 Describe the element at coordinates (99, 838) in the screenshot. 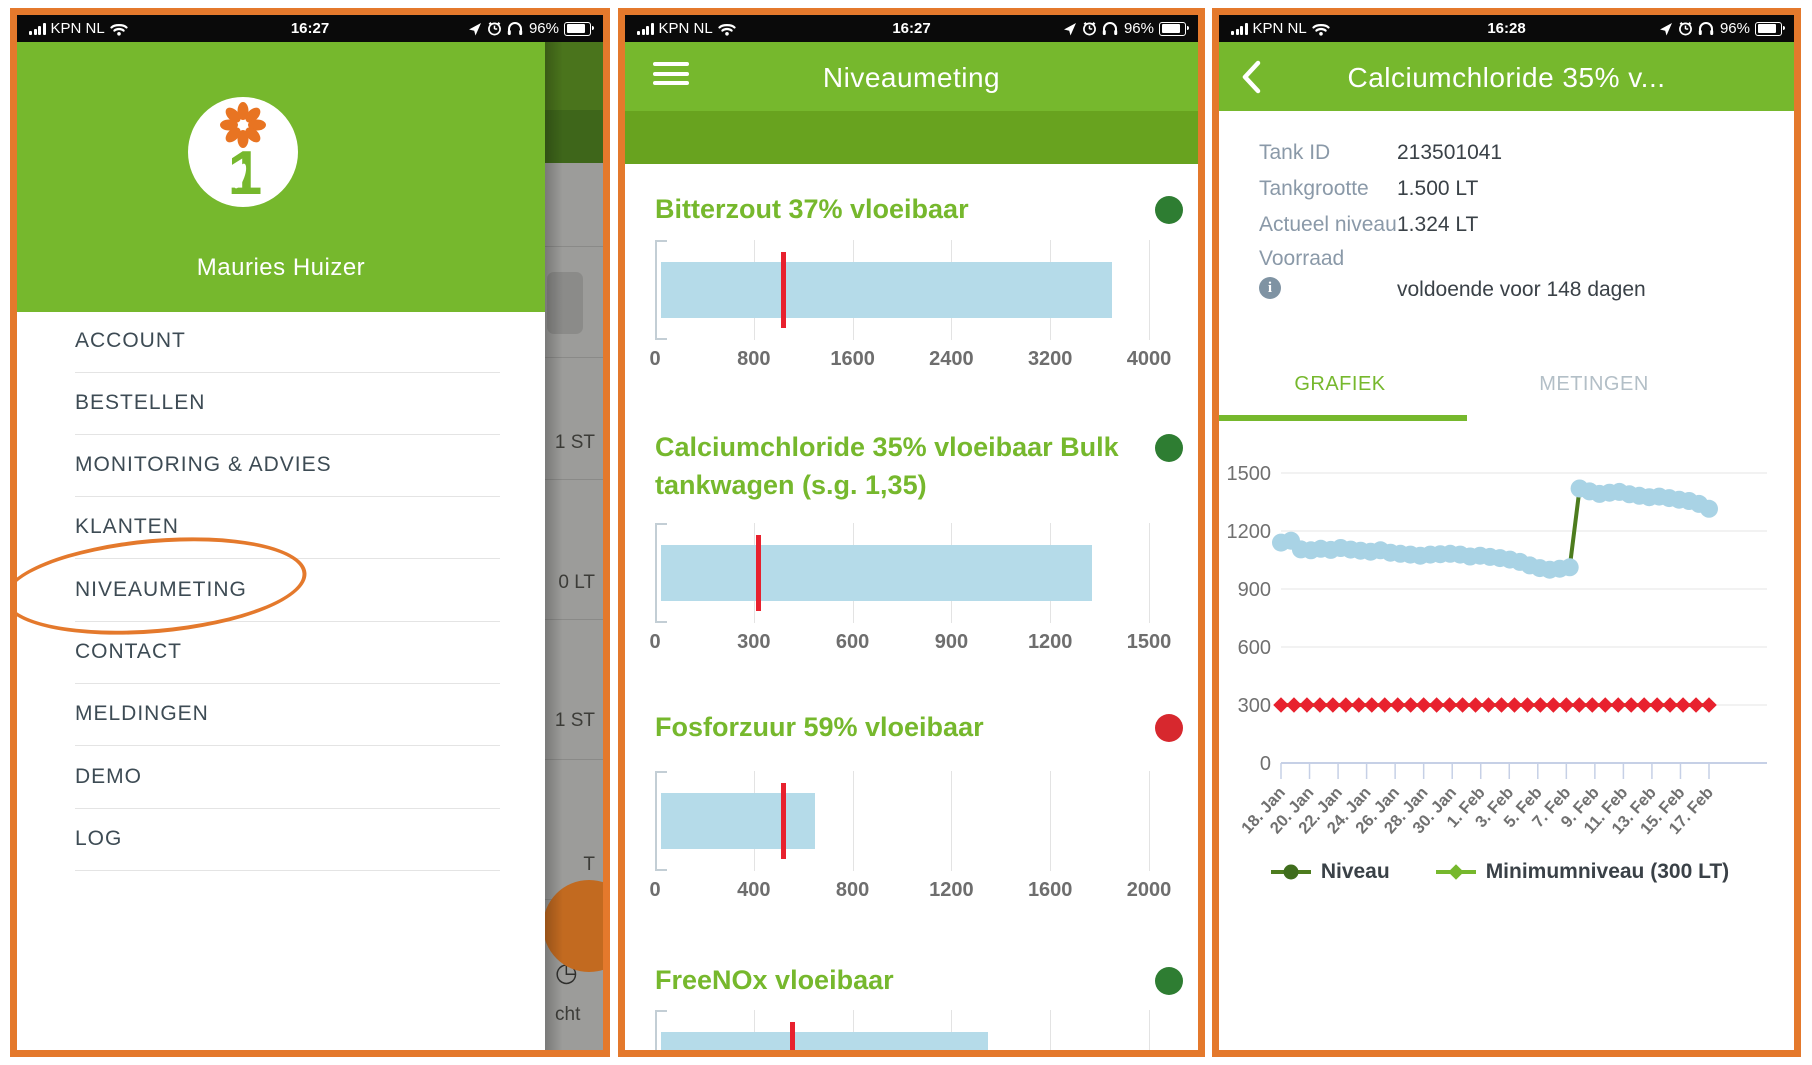

I see `drawer-item-log: LOG` at that location.